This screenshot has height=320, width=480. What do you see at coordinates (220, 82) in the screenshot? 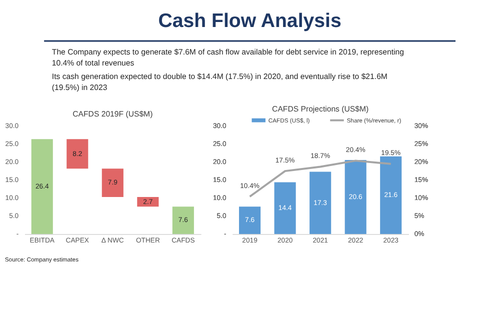
I see `text: Its cash generation expected to double to $14.4M (17.5%) in 2020, and eventually rise to $21.6M (19.5%) in 2023` at bounding box center [220, 82].